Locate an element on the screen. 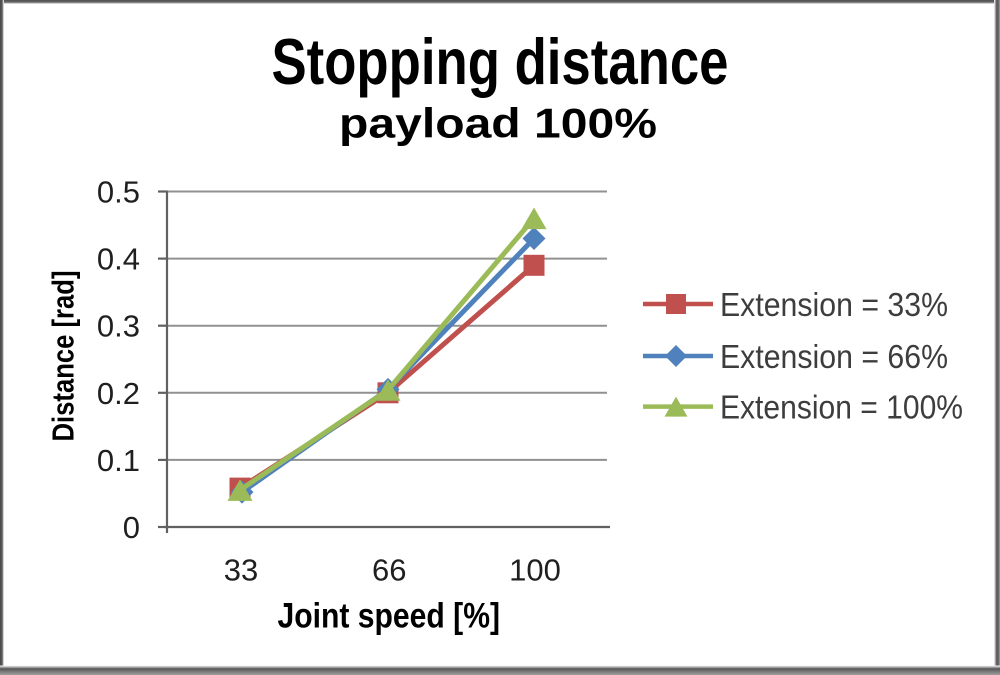 Image resolution: width=1000 pixels, height=675 pixels. svg-text: Joint speed [%] is located at coordinates (389, 616).